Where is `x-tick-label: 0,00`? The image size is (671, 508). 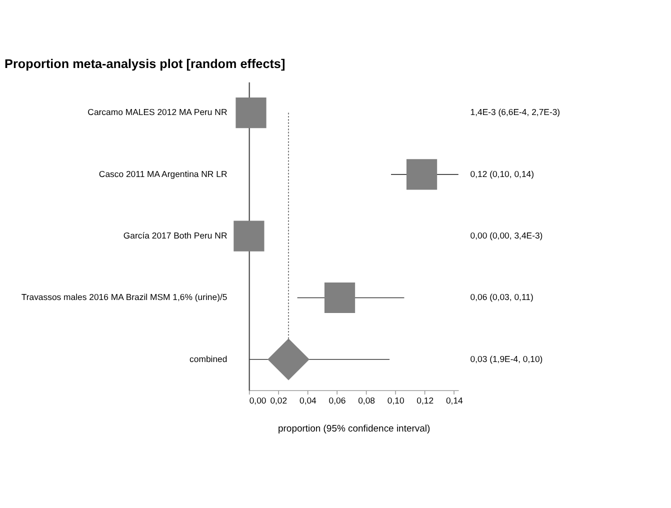 x-tick-label: 0,00 is located at coordinates (257, 400).